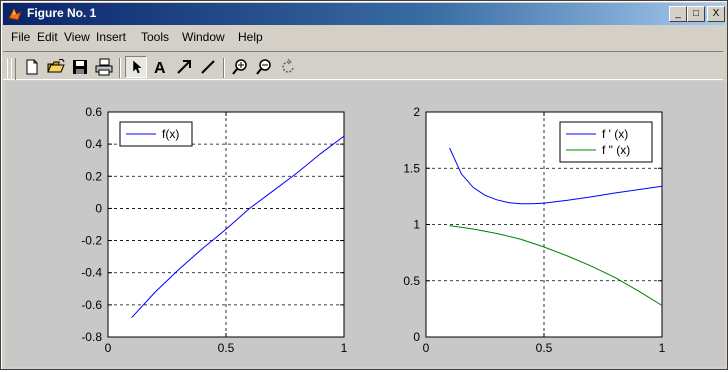 The image size is (728, 372). What do you see at coordinates (416, 225) in the screenshot?
I see `y-tick-label: 1` at bounding box center [416, 225].